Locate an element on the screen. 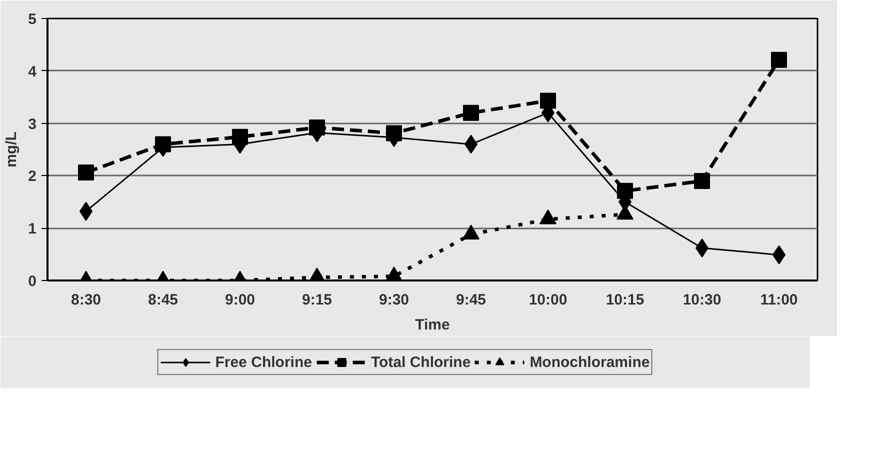  x-tick-label: 9:45 is located at coordinates (471, 300).